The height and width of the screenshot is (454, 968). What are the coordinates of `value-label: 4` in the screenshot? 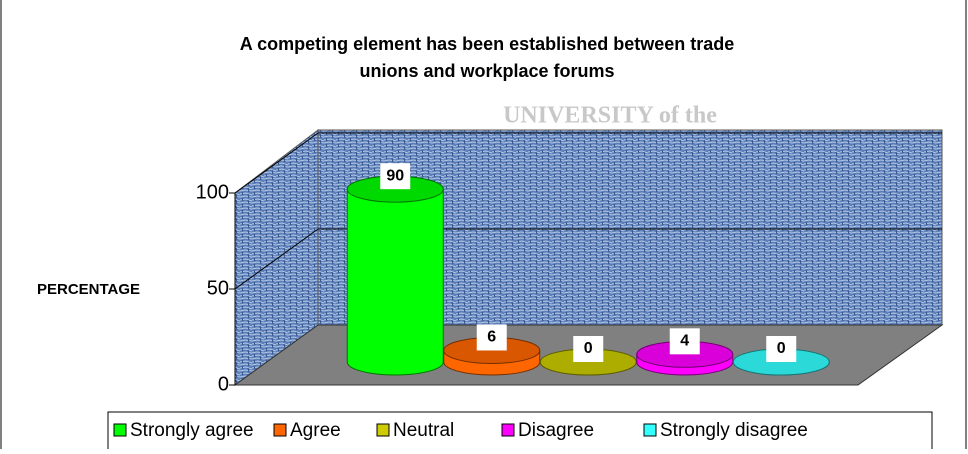 It's located at (684, 341).